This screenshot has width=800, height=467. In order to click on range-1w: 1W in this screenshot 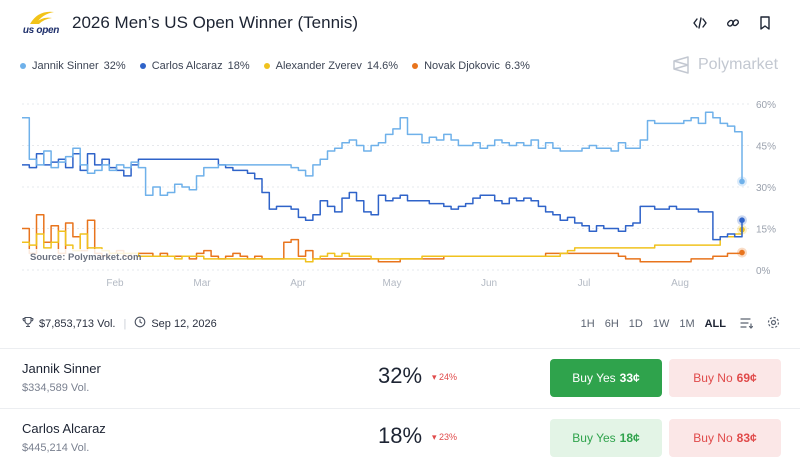, I will do `click(661, 324)`.